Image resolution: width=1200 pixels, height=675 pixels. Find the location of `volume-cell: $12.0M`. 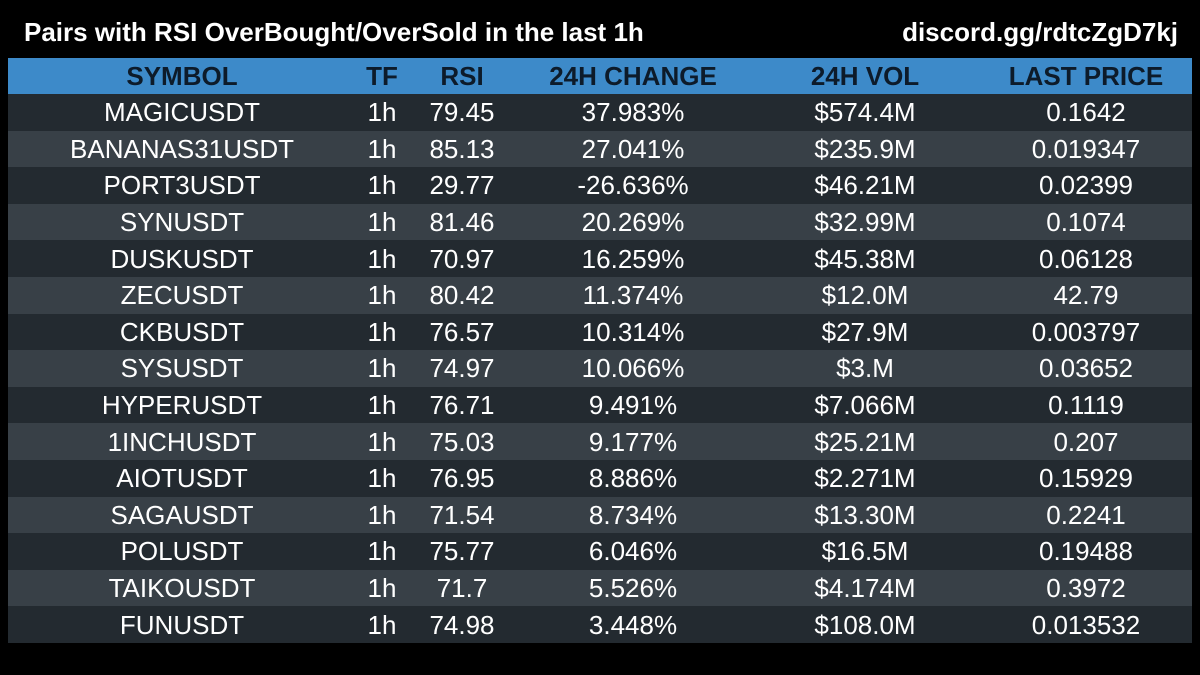

volume-cell: $12.0M is located at coordinates (865, 295).